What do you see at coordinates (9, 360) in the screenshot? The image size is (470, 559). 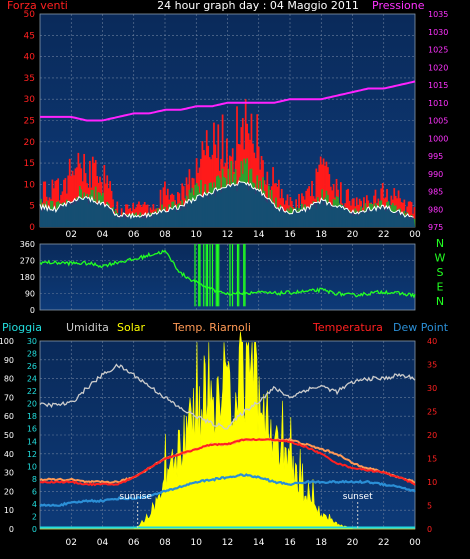 I see `humidity-tick-label: 90` at bounding box center [9, 360].